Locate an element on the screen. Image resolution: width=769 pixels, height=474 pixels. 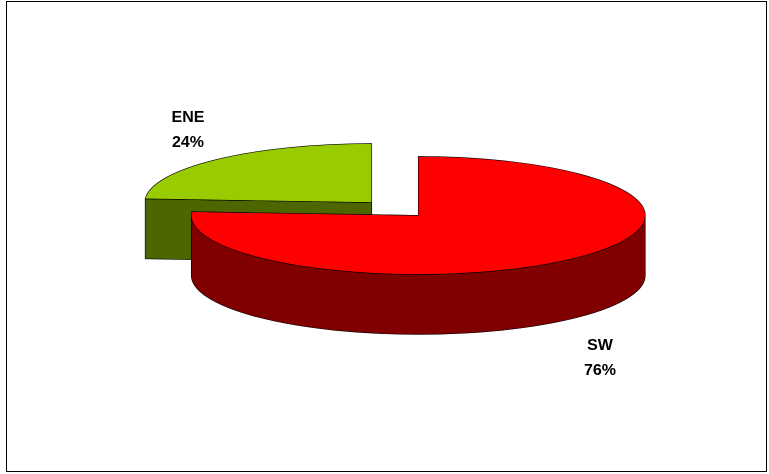
slice-category-label: ENE is located at coordinates (188, 117).